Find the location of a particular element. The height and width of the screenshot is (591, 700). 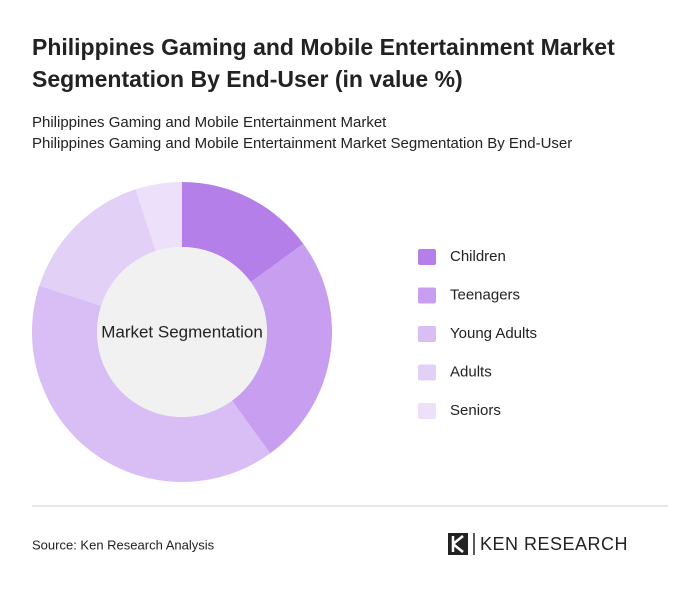

legend-label: Adults is located at coordinates (471, 371).